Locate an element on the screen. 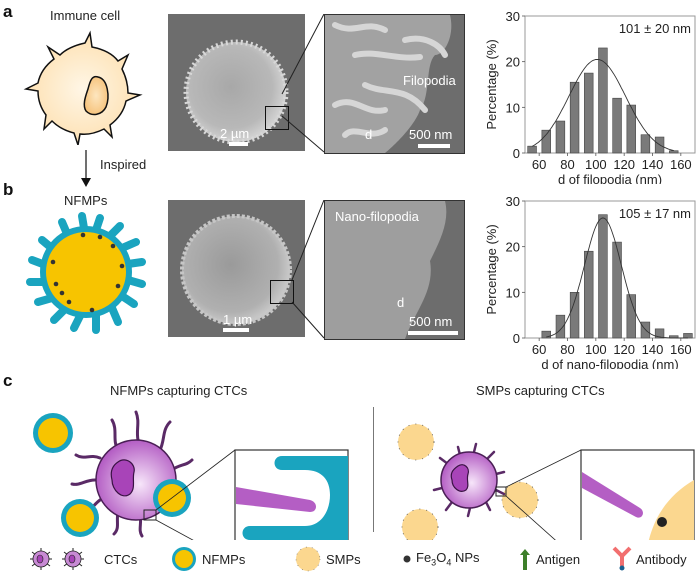 The image size is (700, 584). legend-item-antigen: Antigen is located at coordinates (549, 559).